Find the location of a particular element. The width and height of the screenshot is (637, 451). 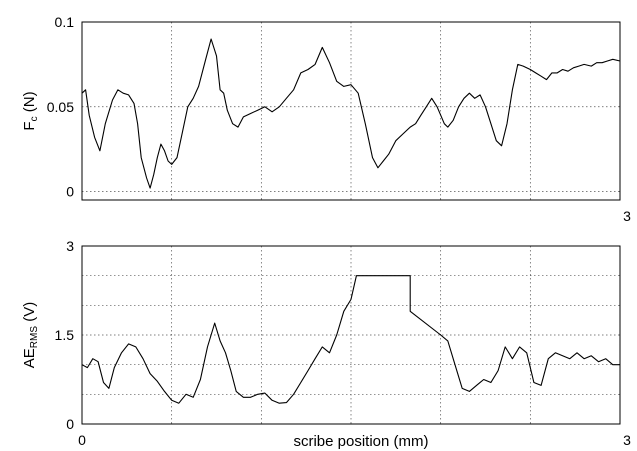

y-tick-label: 0.1 is located at coordinates (65, 22).